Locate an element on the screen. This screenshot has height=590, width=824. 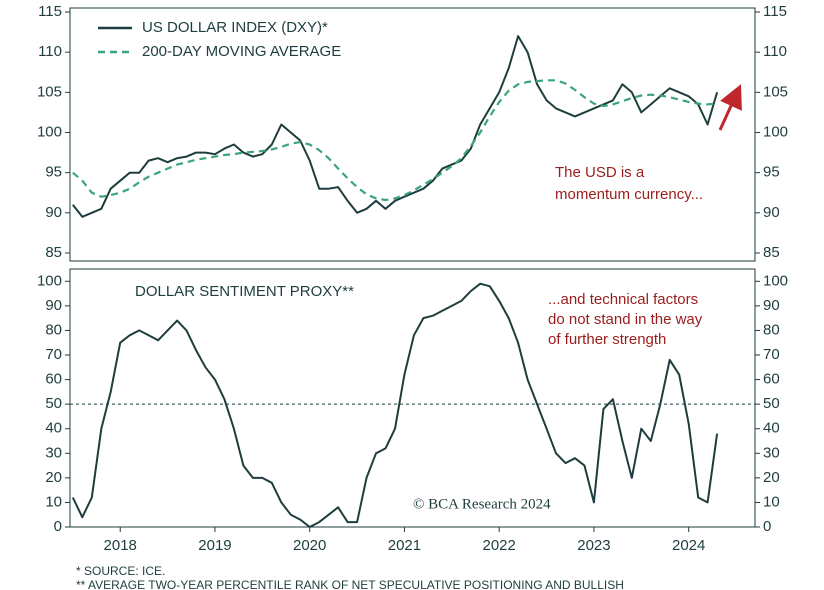
annotation: The USD is a is located at coordinates (600, 172).